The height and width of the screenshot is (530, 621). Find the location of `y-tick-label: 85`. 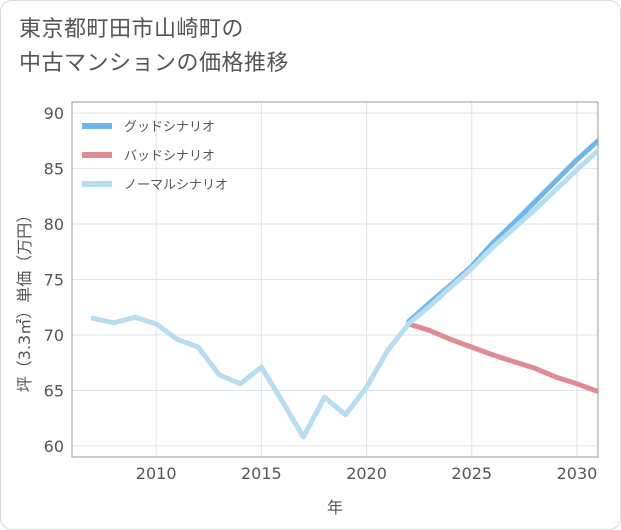

y-tick-label: 85 is located at coordinates (54, 169).